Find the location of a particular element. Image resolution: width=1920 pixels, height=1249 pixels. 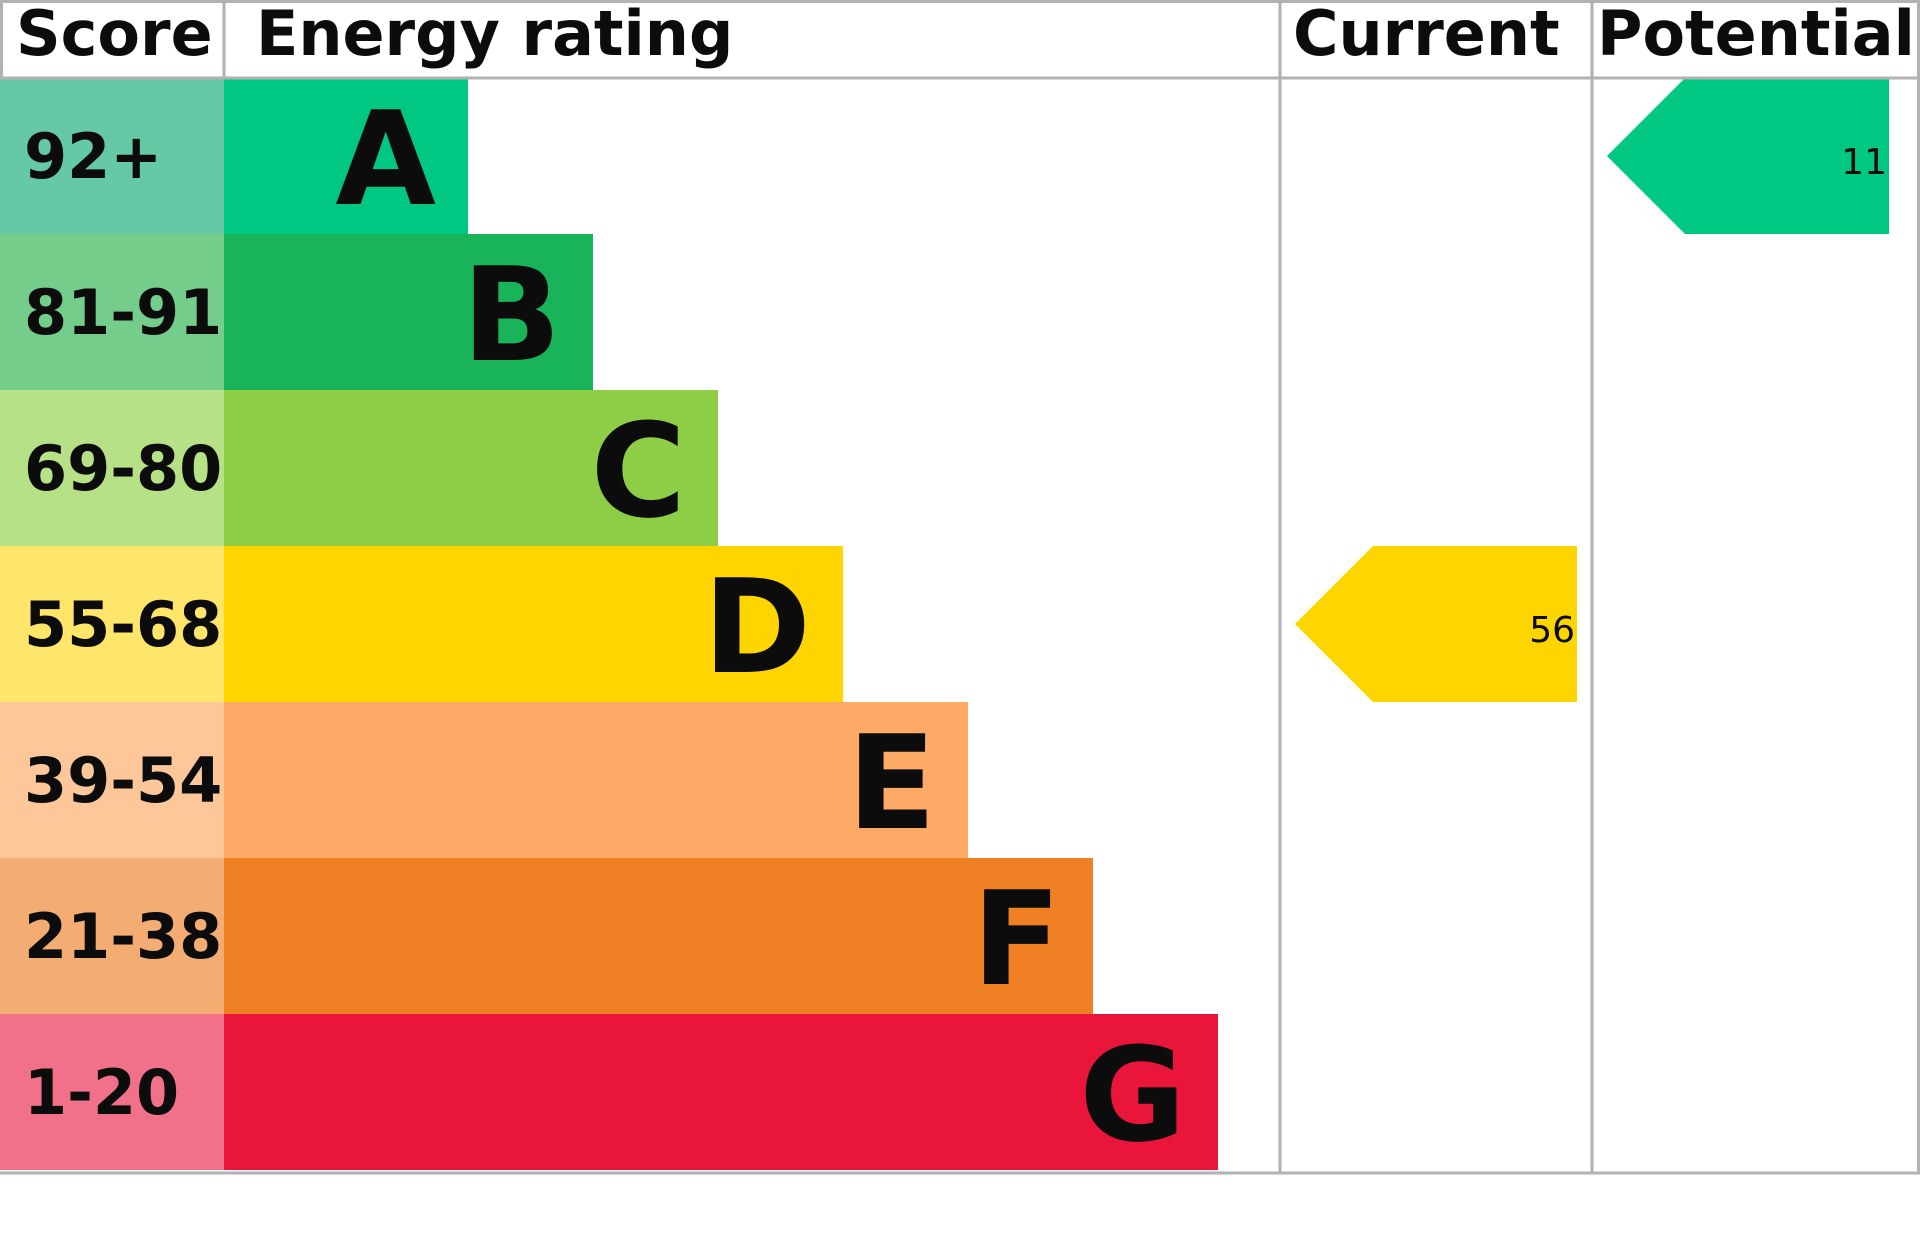

score-cell-a is located at coordinates (112, 156).